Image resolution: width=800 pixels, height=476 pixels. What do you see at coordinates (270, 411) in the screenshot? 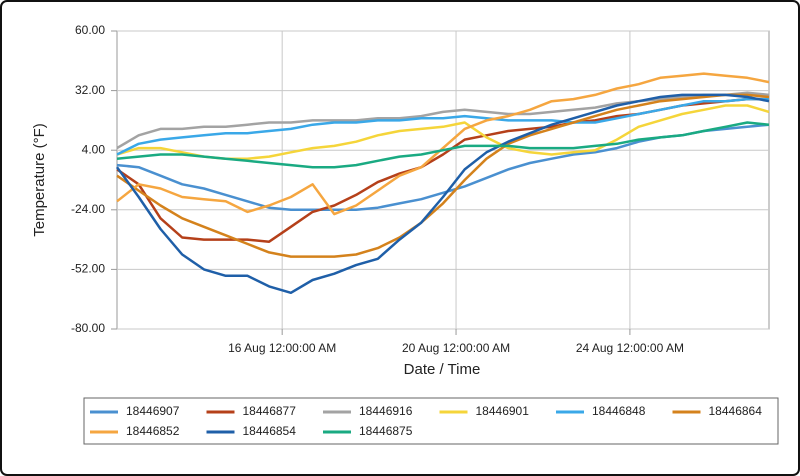
I see `legend-label: 18446877` at bounding box center [270, 411].